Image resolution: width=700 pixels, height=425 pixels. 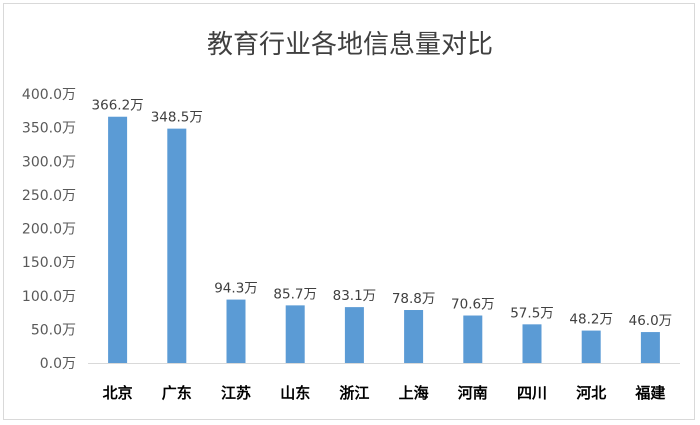 I want to click on x-axis-categories: 北京 广东 江苏 山东 浙江 上海 河南 四川 河北 福建, so click(x=385, y=393).